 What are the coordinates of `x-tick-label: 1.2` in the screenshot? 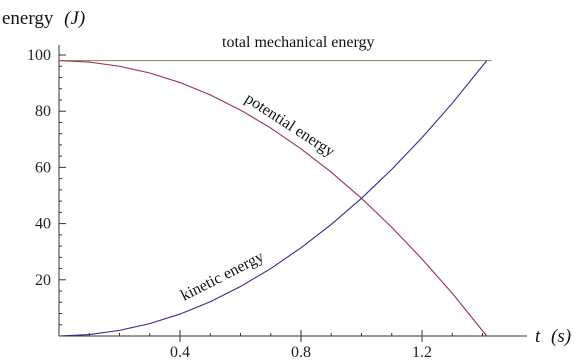 It's located at (422, 352).